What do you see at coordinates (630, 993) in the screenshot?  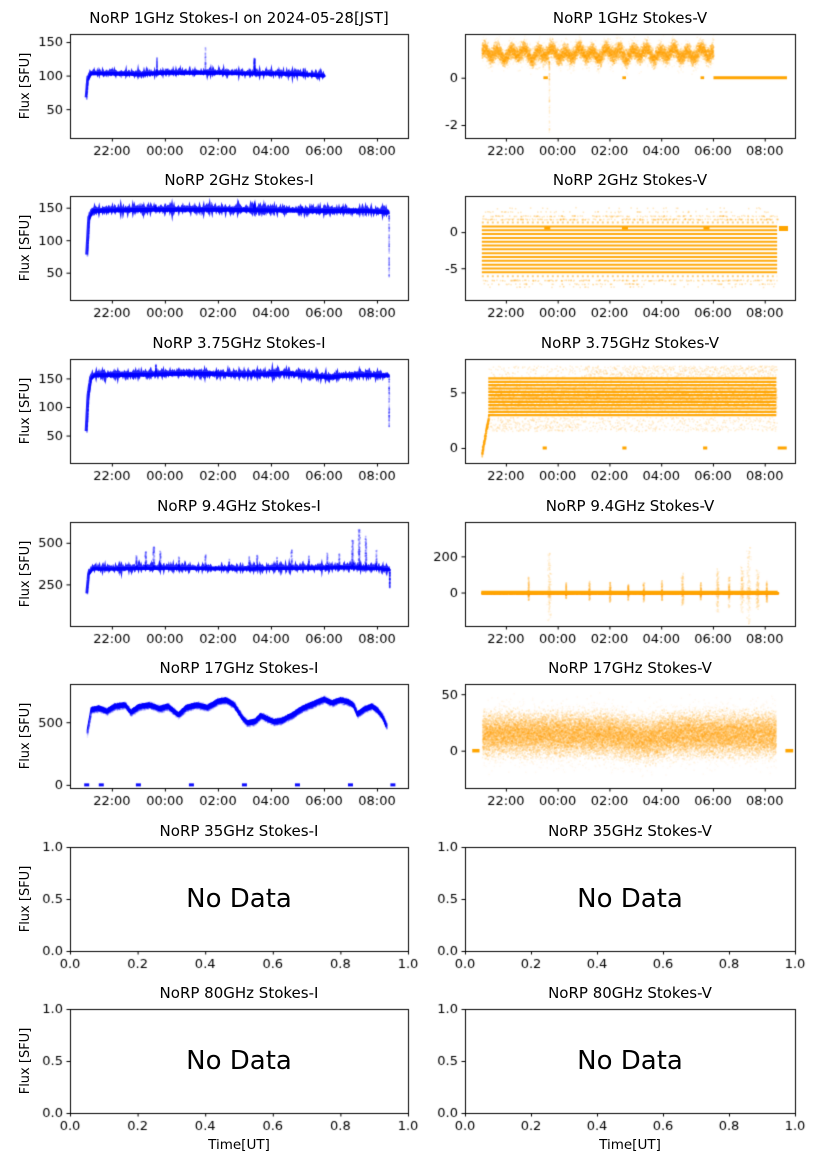 I see `panel-title-80ghz-v: NoRP 80GHz Stokes-V` at bounding box center [630, 993].